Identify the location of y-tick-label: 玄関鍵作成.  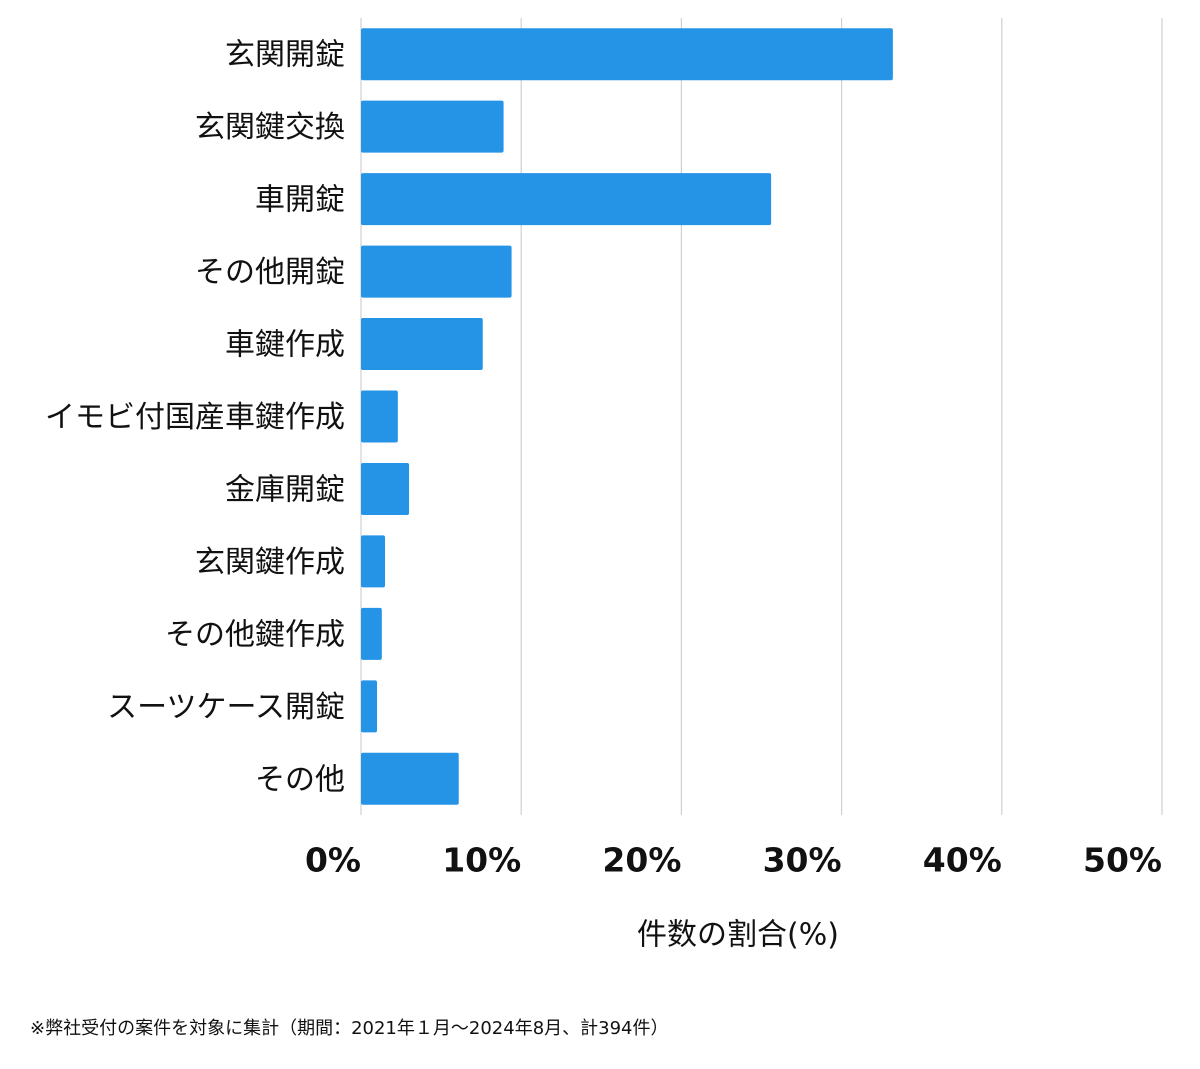
(270, 562).